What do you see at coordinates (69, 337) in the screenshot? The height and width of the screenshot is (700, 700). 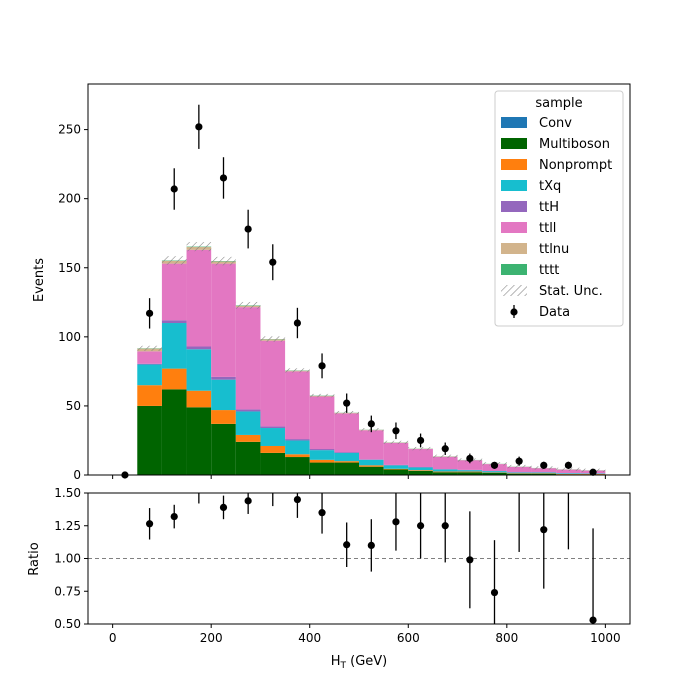 I see `y-tick-label: 100` at bounding box center [69, 337].